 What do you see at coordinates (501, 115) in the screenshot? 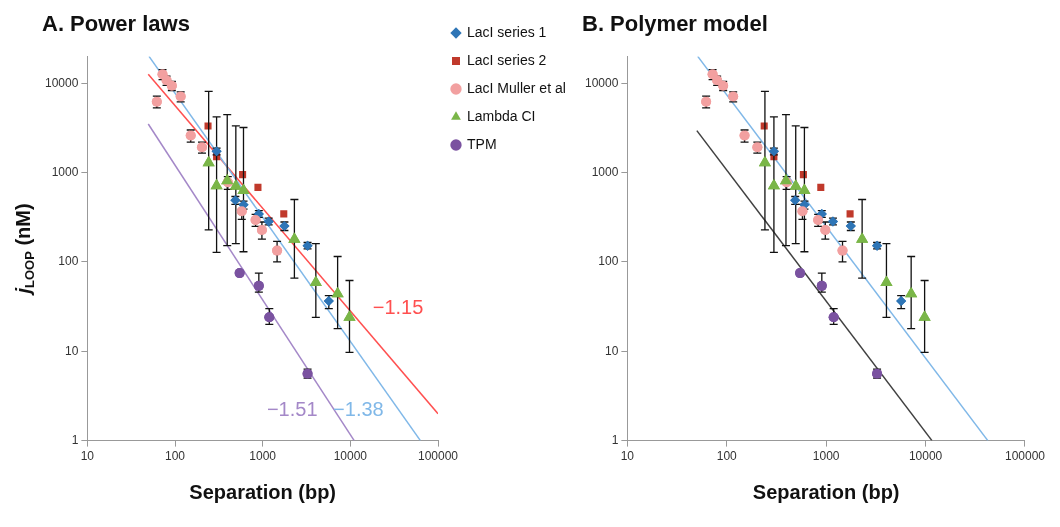
I see `legend-label: Lambda CI` at bounding box center [501, 115].